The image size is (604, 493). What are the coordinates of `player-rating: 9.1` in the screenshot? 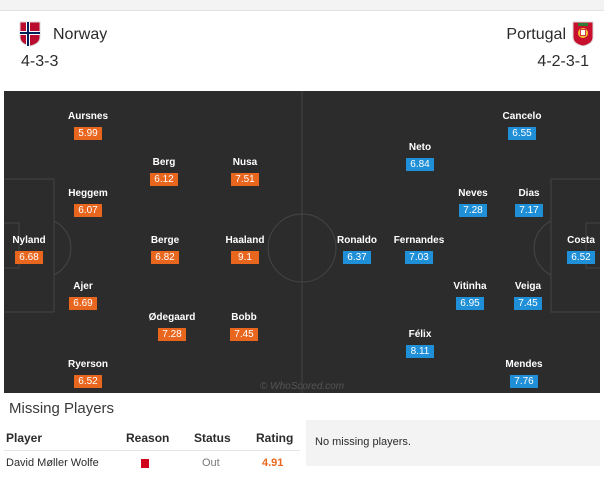 It's located at (245, 257).